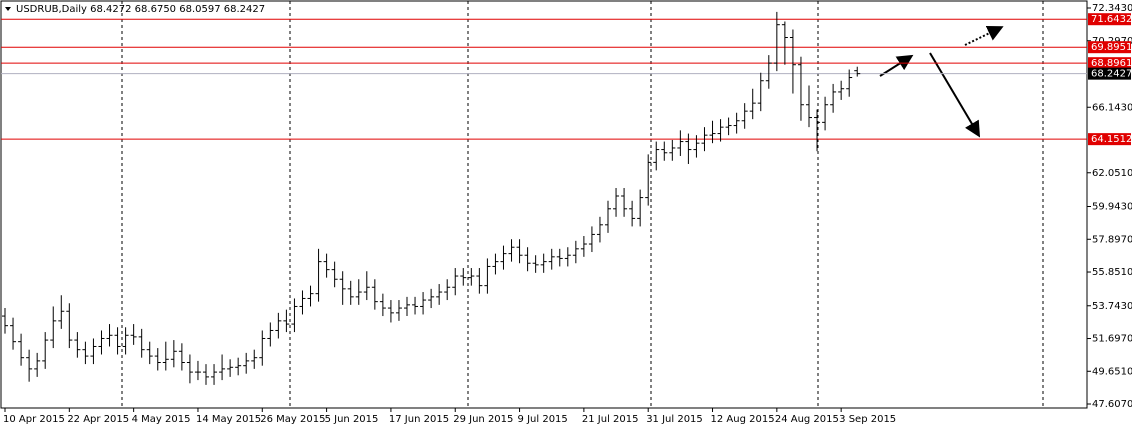 This screenshot has height=427, width=1132. Describe the element at coordinates (867, 419) in the screenshot. I see `x-tick-label: 3 Sep 2015` at that location.